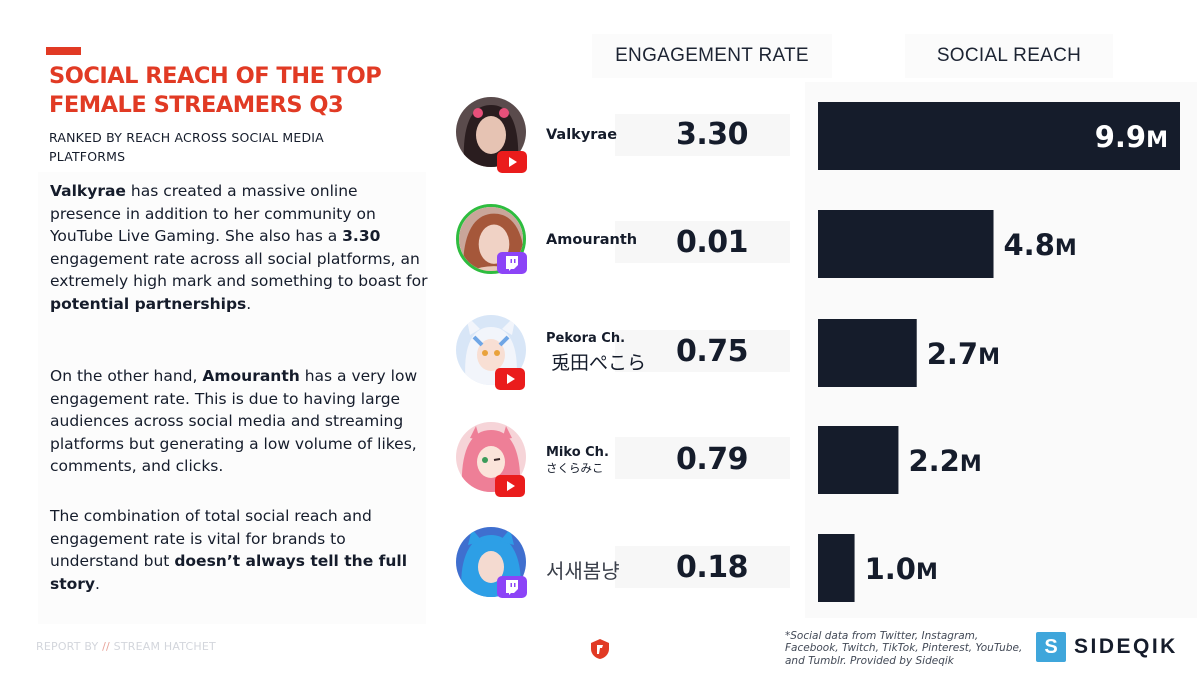  What do you see at coordinates (361, 236) in the screenshot?
I see `emphasis-text: 3.30` at bounding box center [361, 236].